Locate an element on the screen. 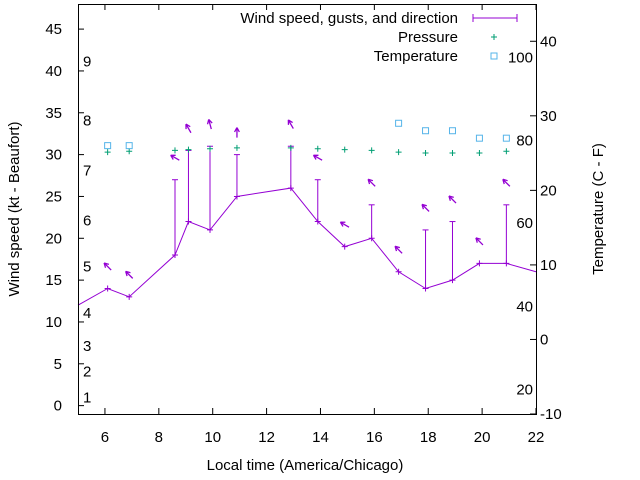 The width and height of the screenshot is (640, 480). y-tick-label: 45 is located at coordinates (53, 29).